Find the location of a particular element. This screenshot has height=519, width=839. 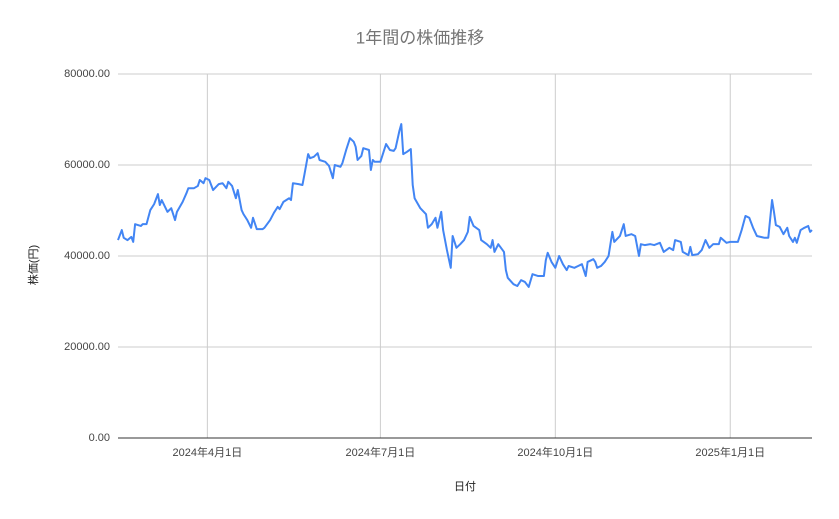

y-tick-label: 0.00 is located at coordinates (99, 438).